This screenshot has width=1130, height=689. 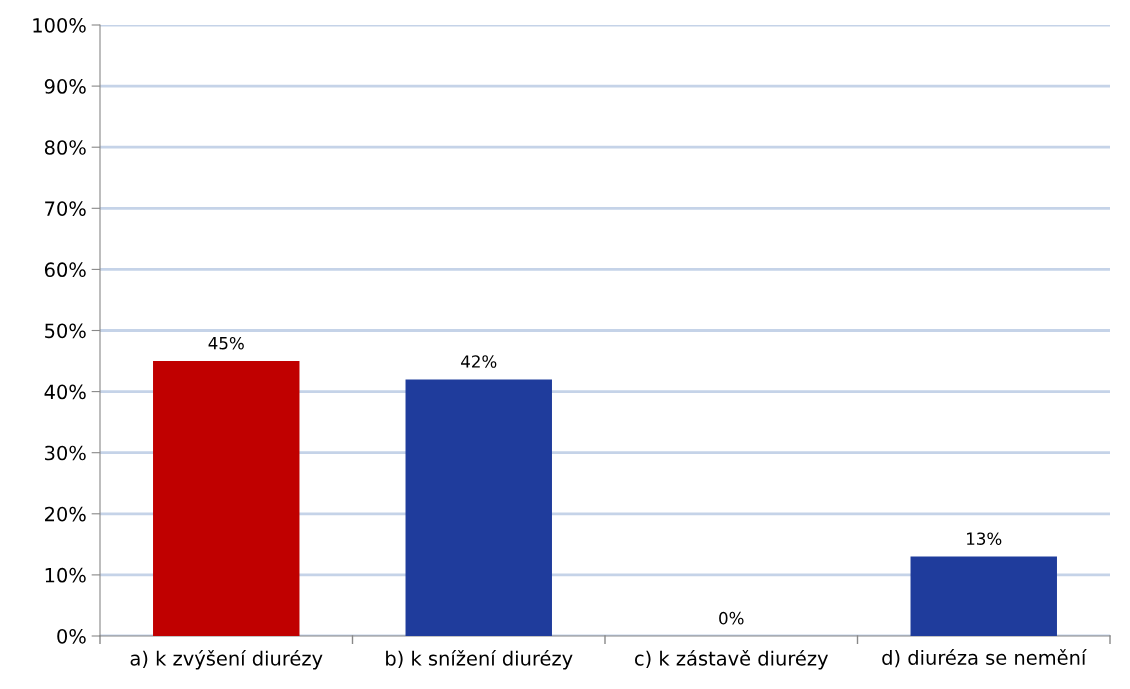 What do you see at coordinates (731, 659) in the screenshot?
I see `x-tick-label: c) k zástavě diurézy` at bounding box center [731, 659].